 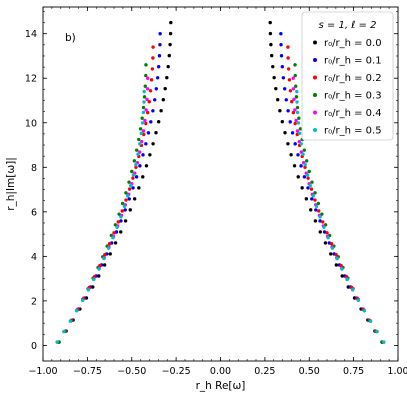 What do you see at coordinates (348, 25) in the screenshot?
I see `legend-title: s = 1, ℓ = 2` at bounding box center [348, 25].